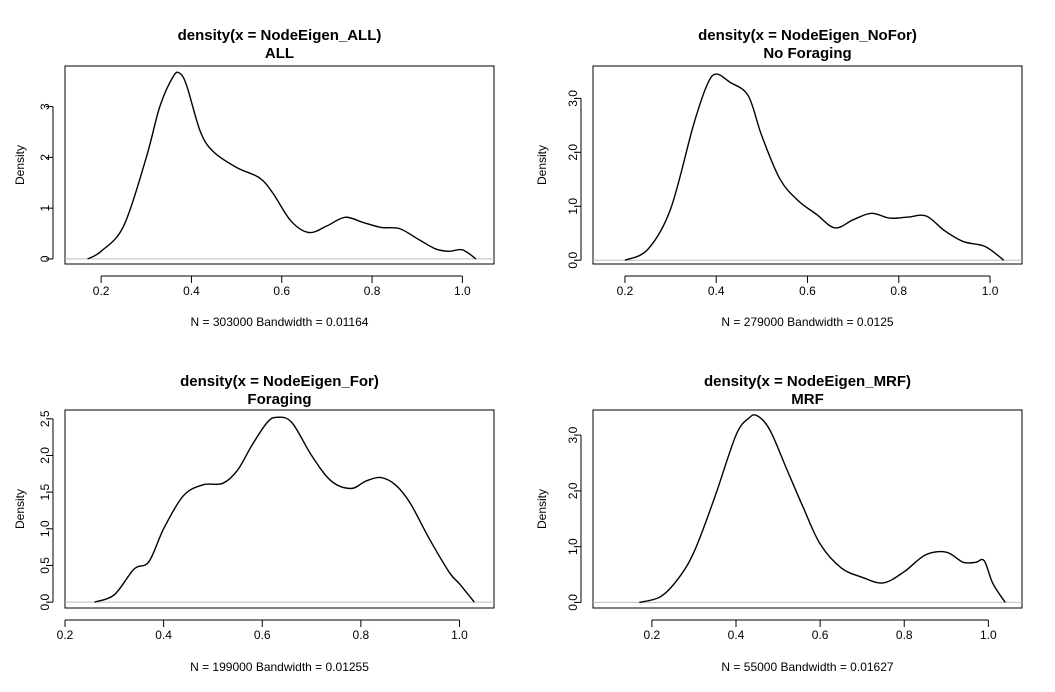 The height and width of the screenshot is (692, 1055). I want to click on y-tick-label: 1, so click(45, 207).